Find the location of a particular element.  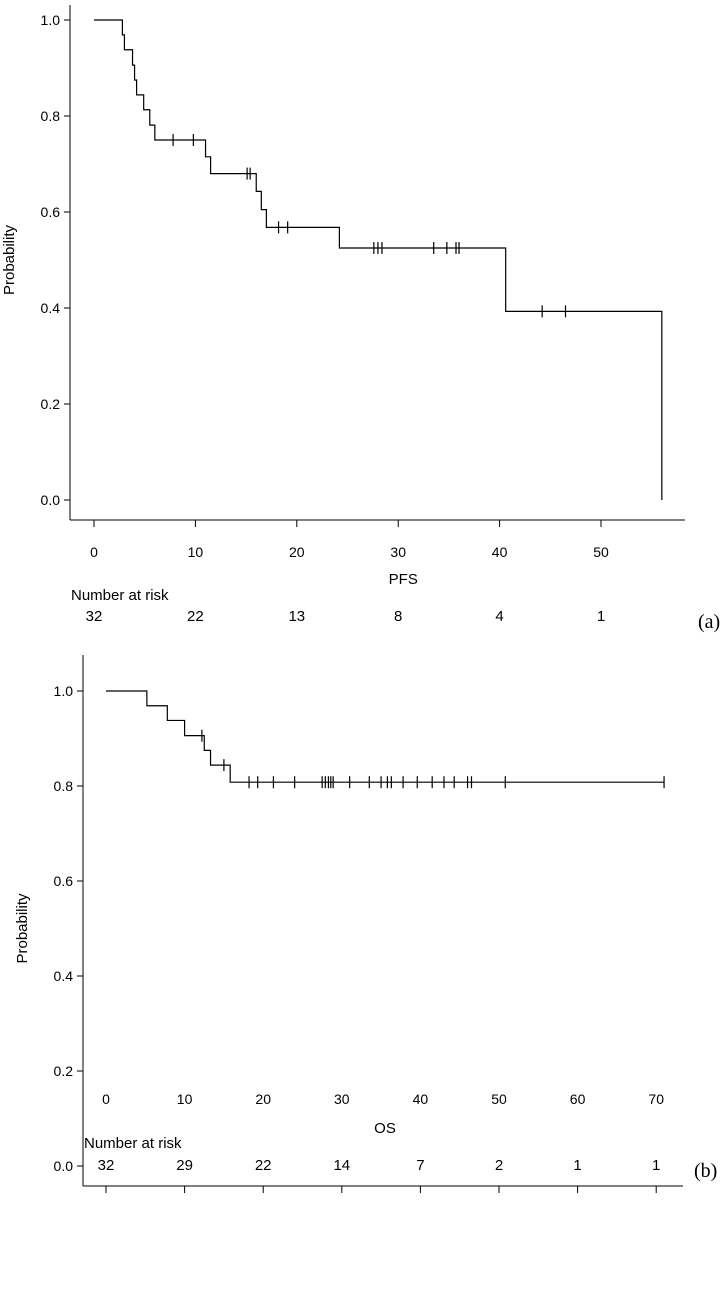

risk-count: 29 is located at coordinates (184, 1165).